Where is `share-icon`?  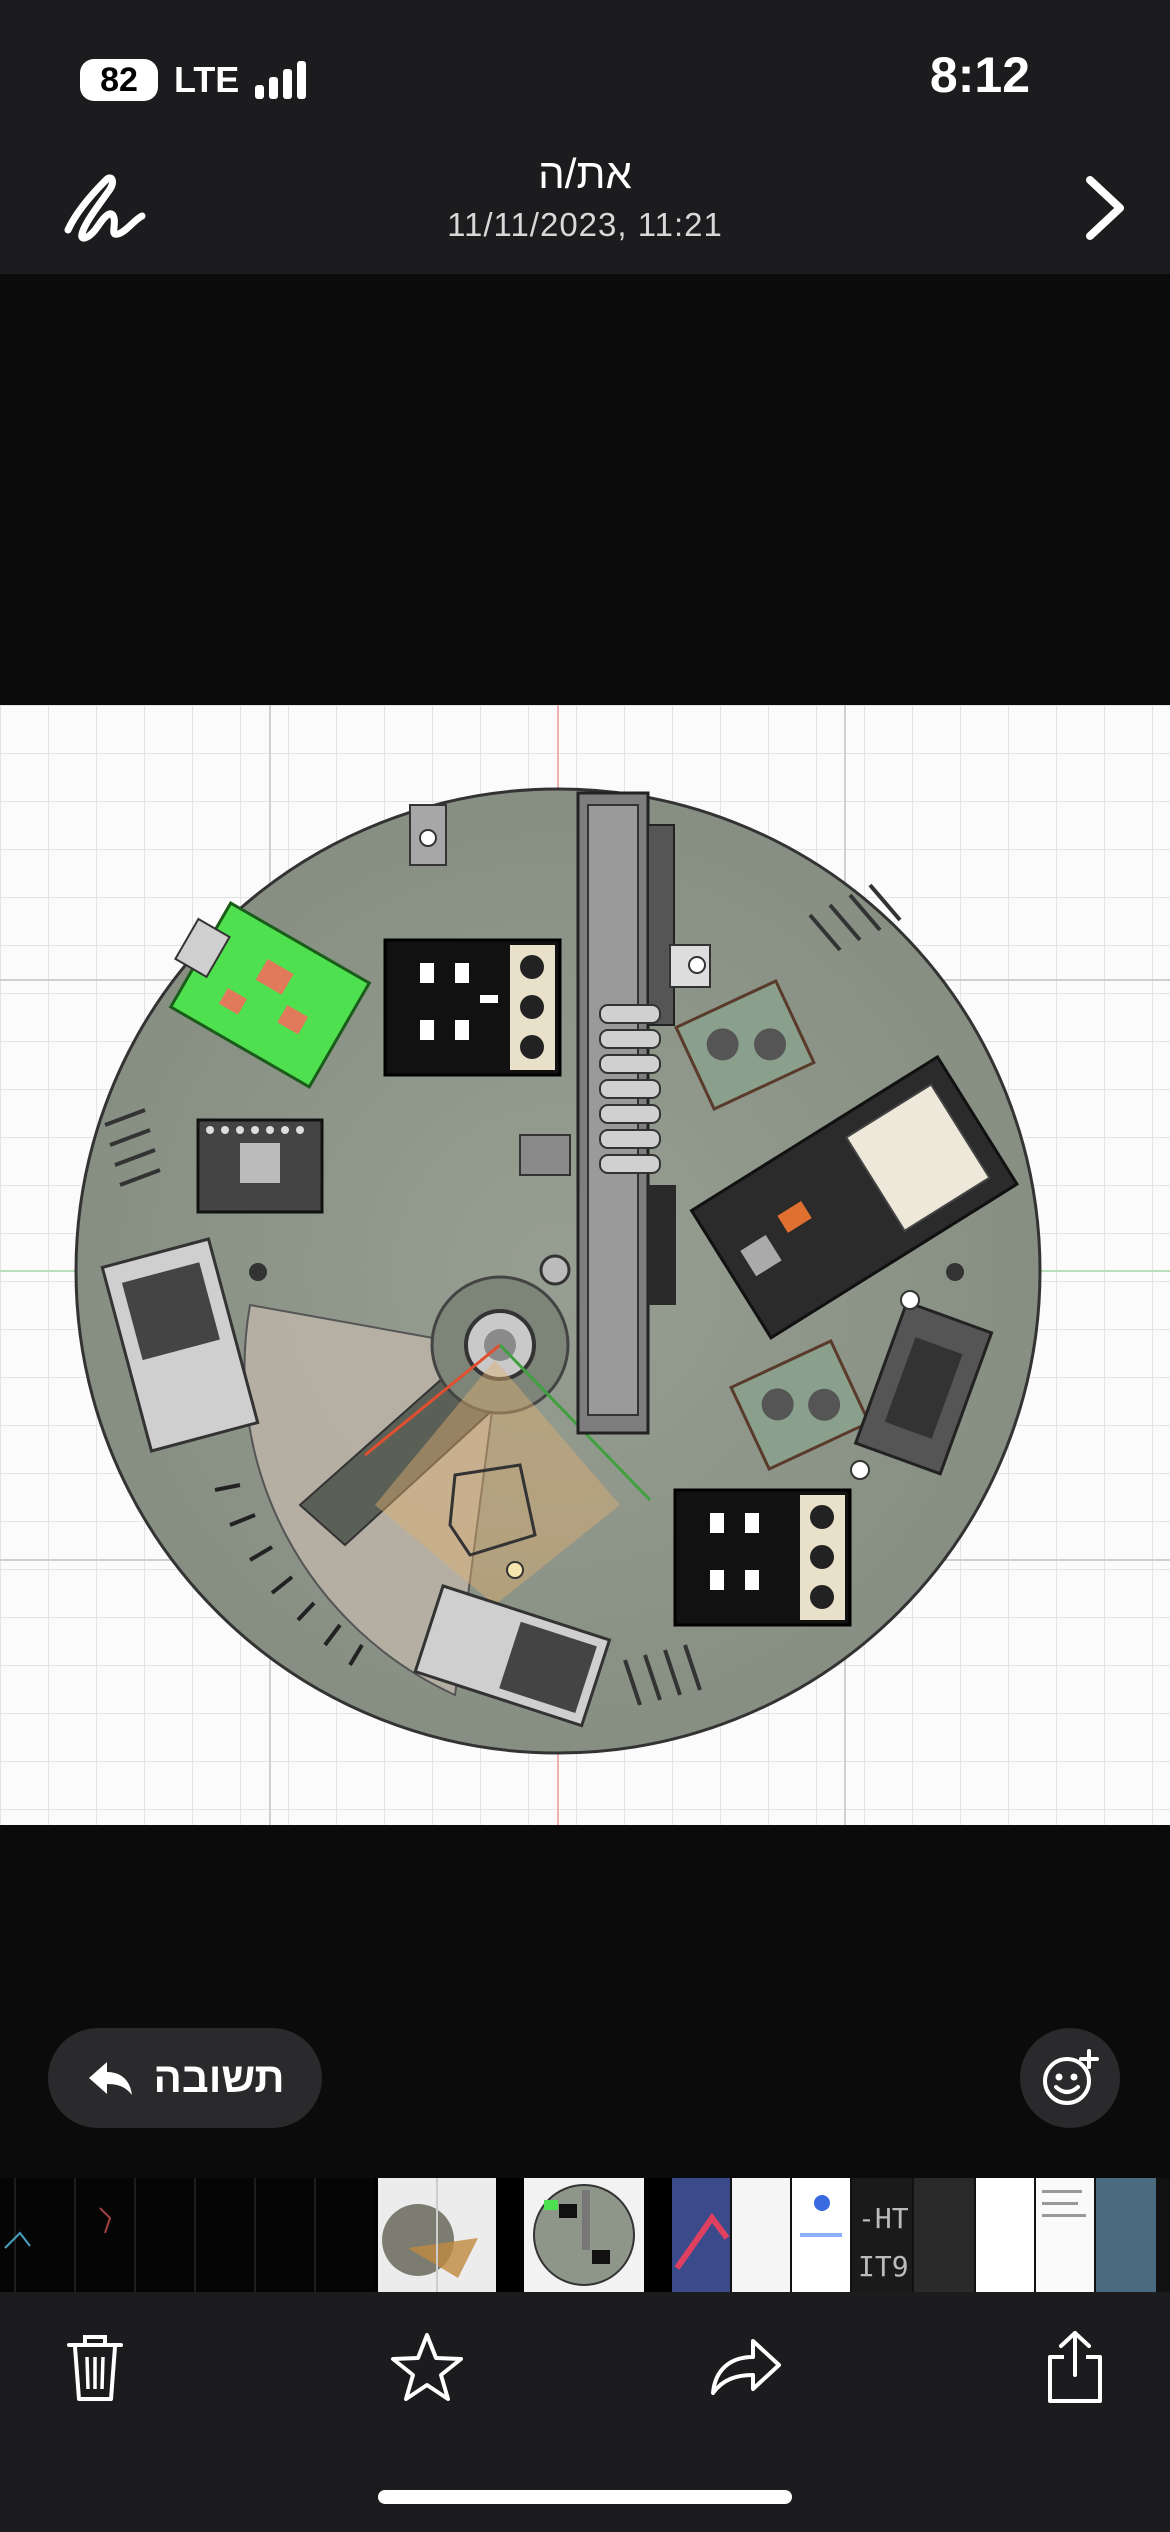
share-icon is located at coordinates (1075, 2367).